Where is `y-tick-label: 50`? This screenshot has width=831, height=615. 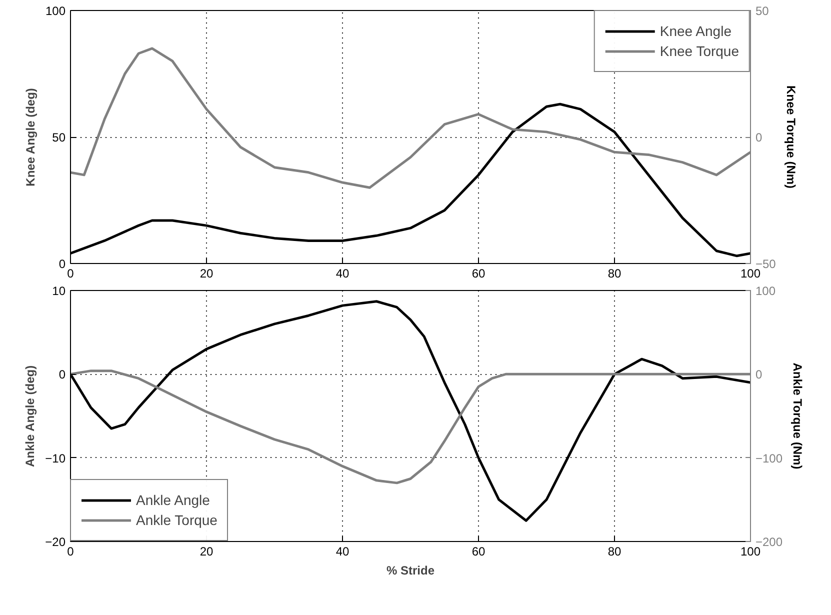
y-tick-label: 50 is located at coordinates (59, 137).